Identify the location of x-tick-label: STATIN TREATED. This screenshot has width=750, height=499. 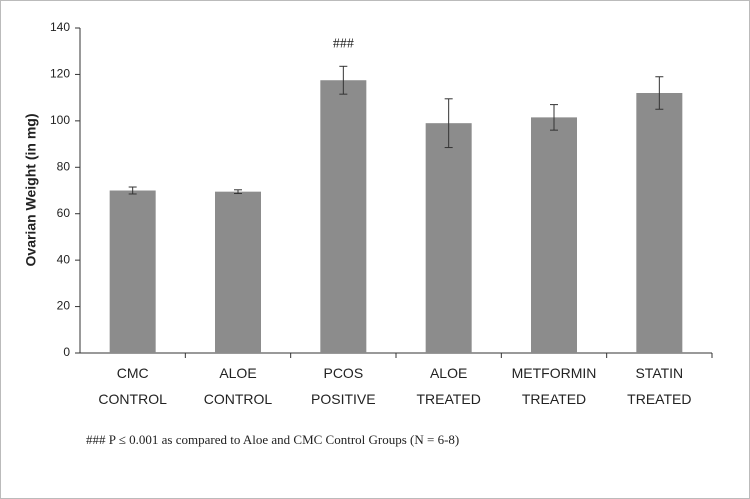
(659, 386).